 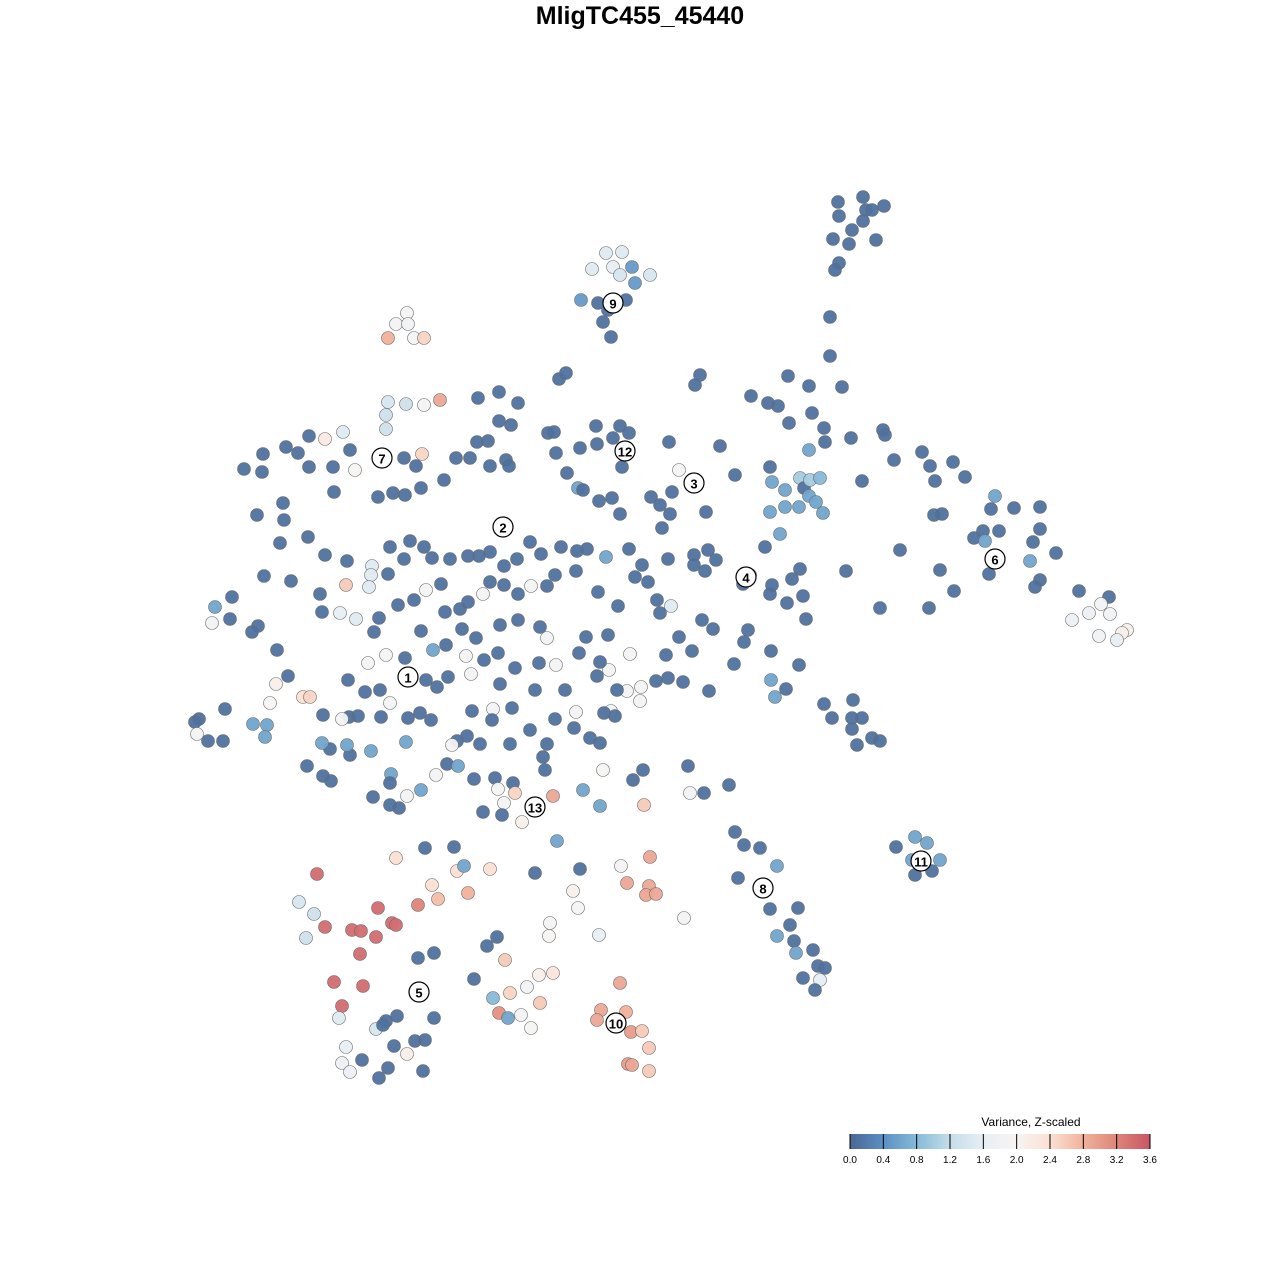 I want to click on cluster-label-circle, so click(x=694, y=483).